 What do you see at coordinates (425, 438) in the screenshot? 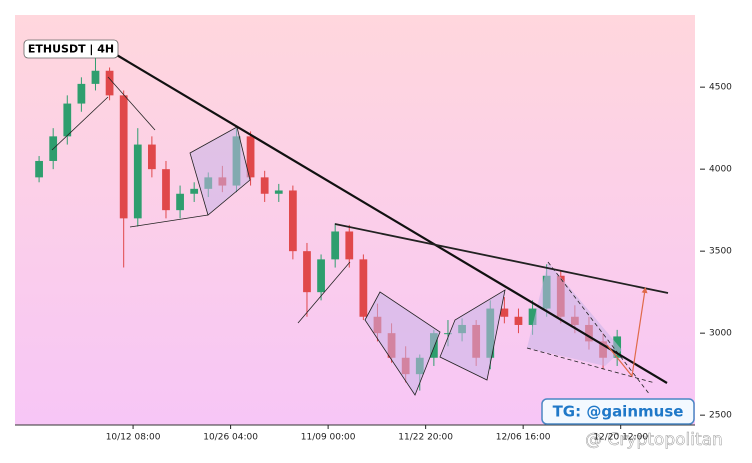
I see `x-tick-label: 11/22 20:00` at bounding box center [425, 438].